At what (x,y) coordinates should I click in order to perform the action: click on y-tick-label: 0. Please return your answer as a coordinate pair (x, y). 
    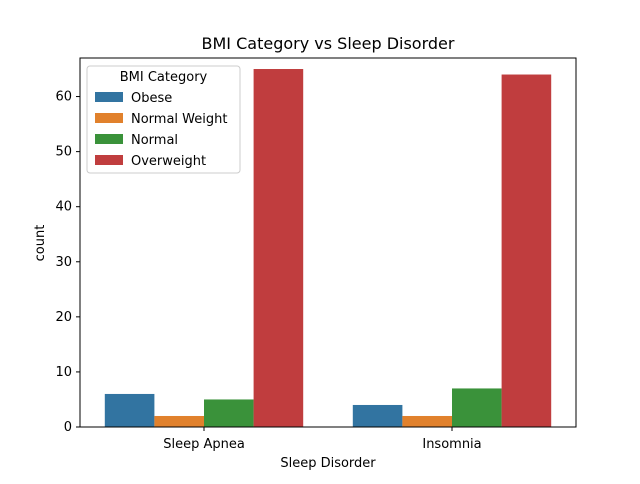
    Looking at the image, I should click on (68, 427).